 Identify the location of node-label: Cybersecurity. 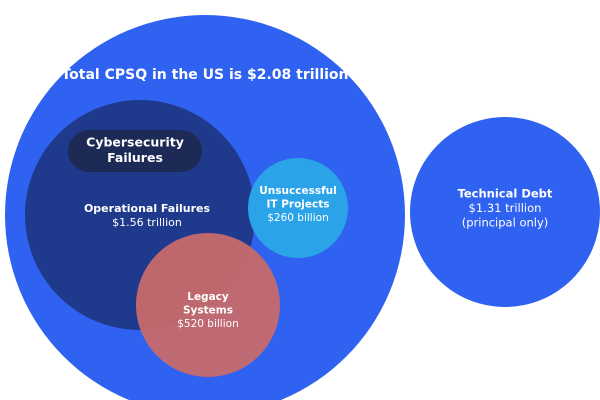
(135, 142).